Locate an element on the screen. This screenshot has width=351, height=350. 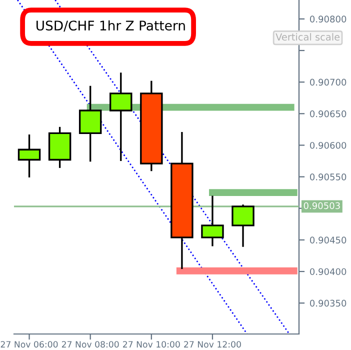
x-tick-label: 27 Nov 08:00 is located at coordinates (90, 344).